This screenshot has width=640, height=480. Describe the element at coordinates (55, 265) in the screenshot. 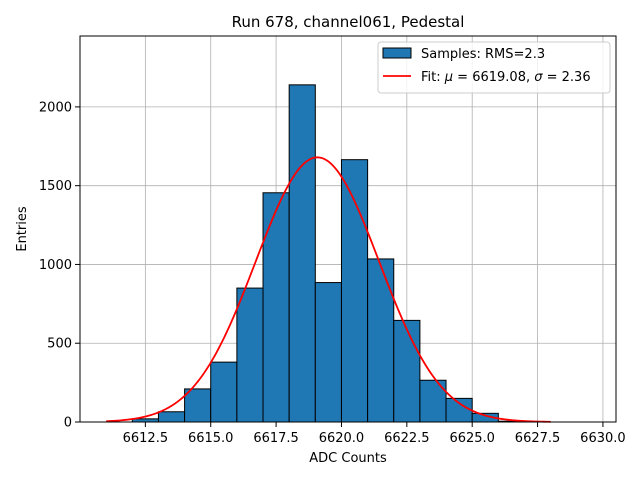

I see `y-tick-label: 1000` at that location.